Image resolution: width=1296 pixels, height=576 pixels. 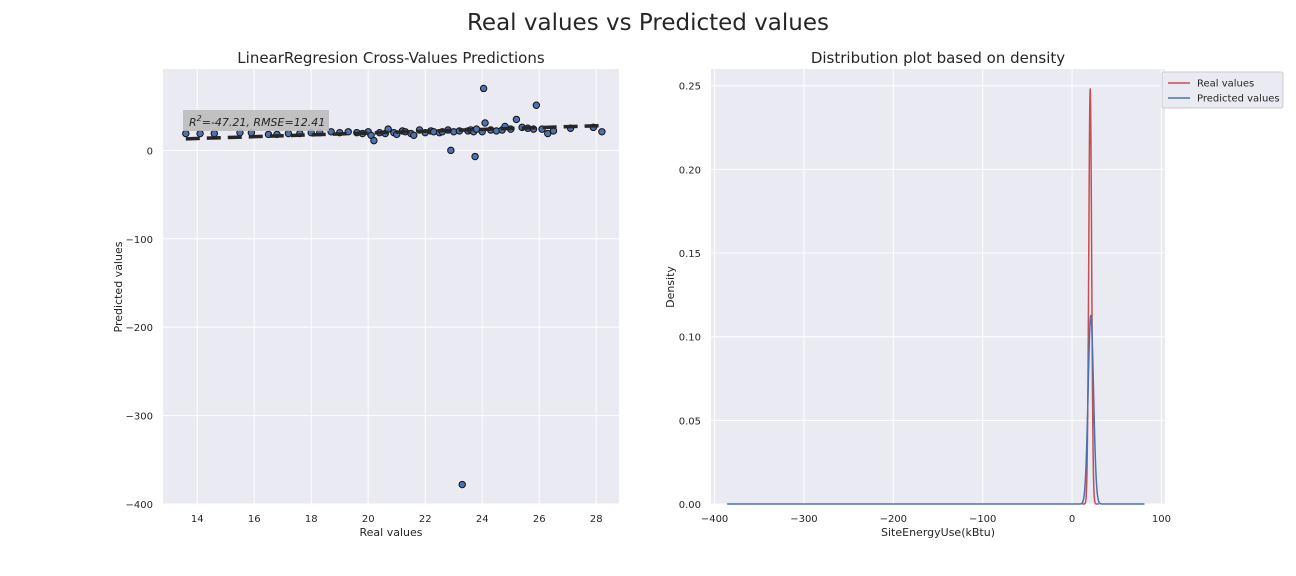 I want to click on legend-label-predicted-values: Predicted values, so click(x=1238, y=99).